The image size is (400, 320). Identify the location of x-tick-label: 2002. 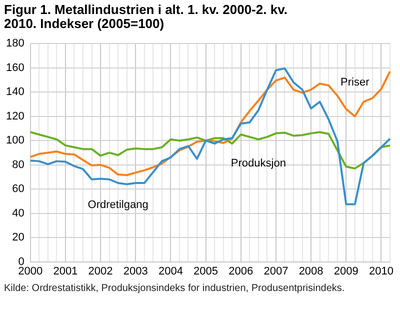
(100, 271).